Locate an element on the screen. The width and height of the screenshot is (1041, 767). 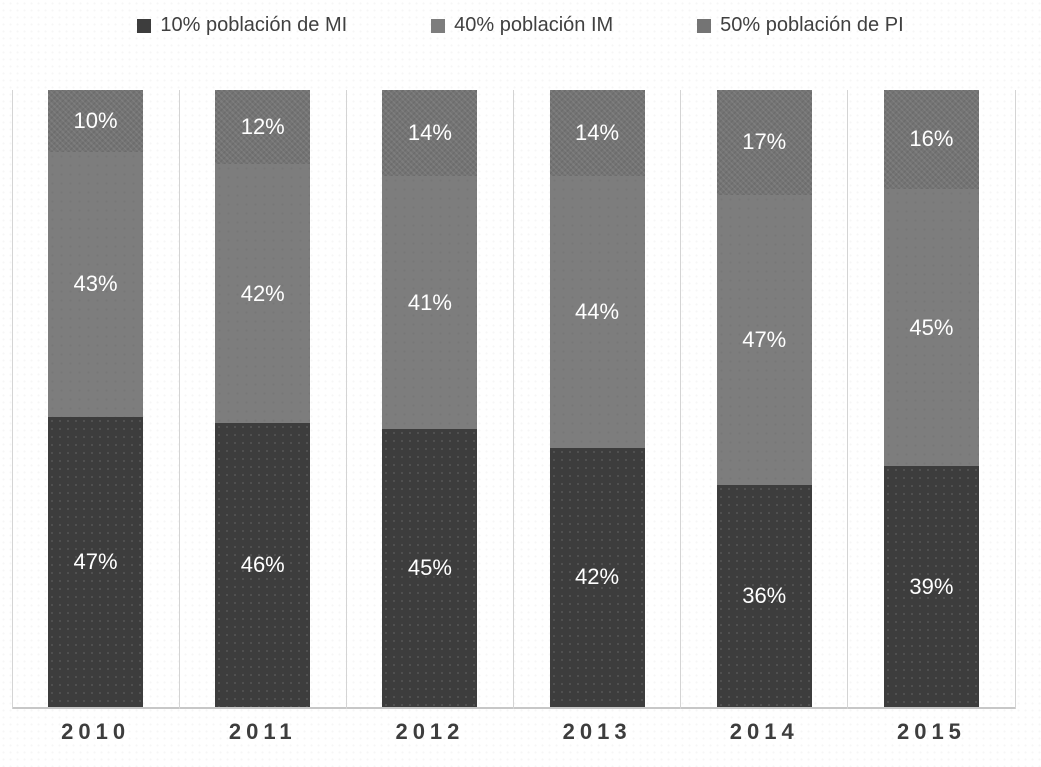
bar-column-2011: 12% 42% 46% is located at coordinates (262, 398).